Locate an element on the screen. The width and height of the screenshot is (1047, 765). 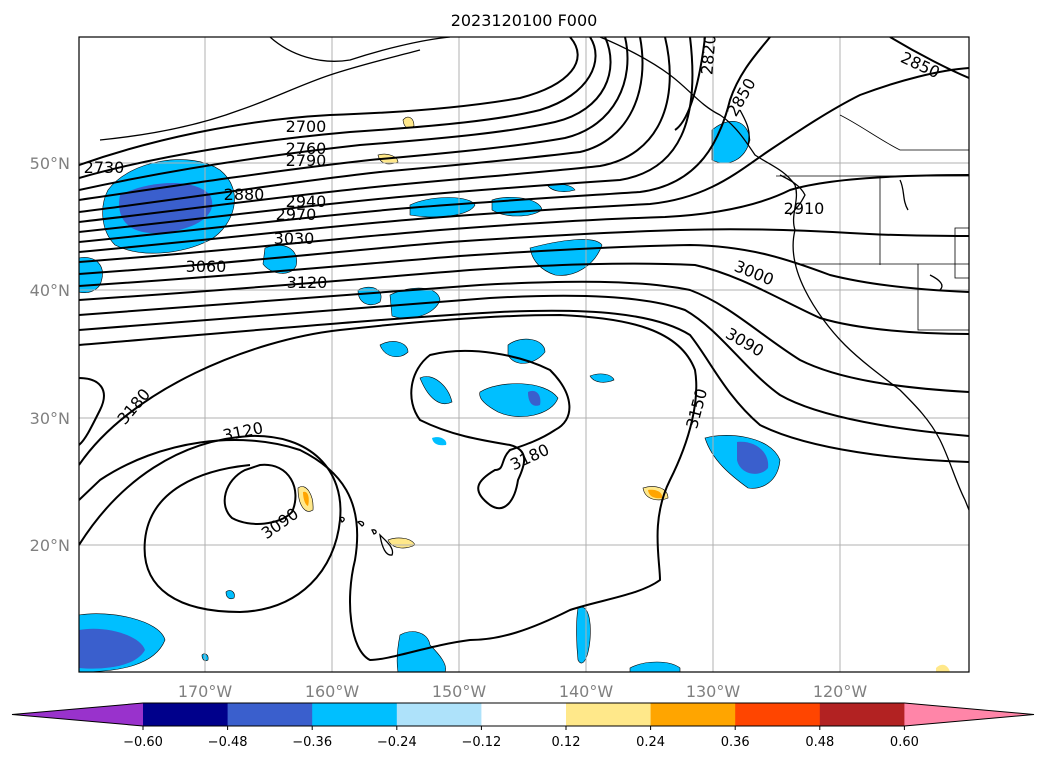
colorbar-tick-label: 0.60 is located at coordinates (904, 742).